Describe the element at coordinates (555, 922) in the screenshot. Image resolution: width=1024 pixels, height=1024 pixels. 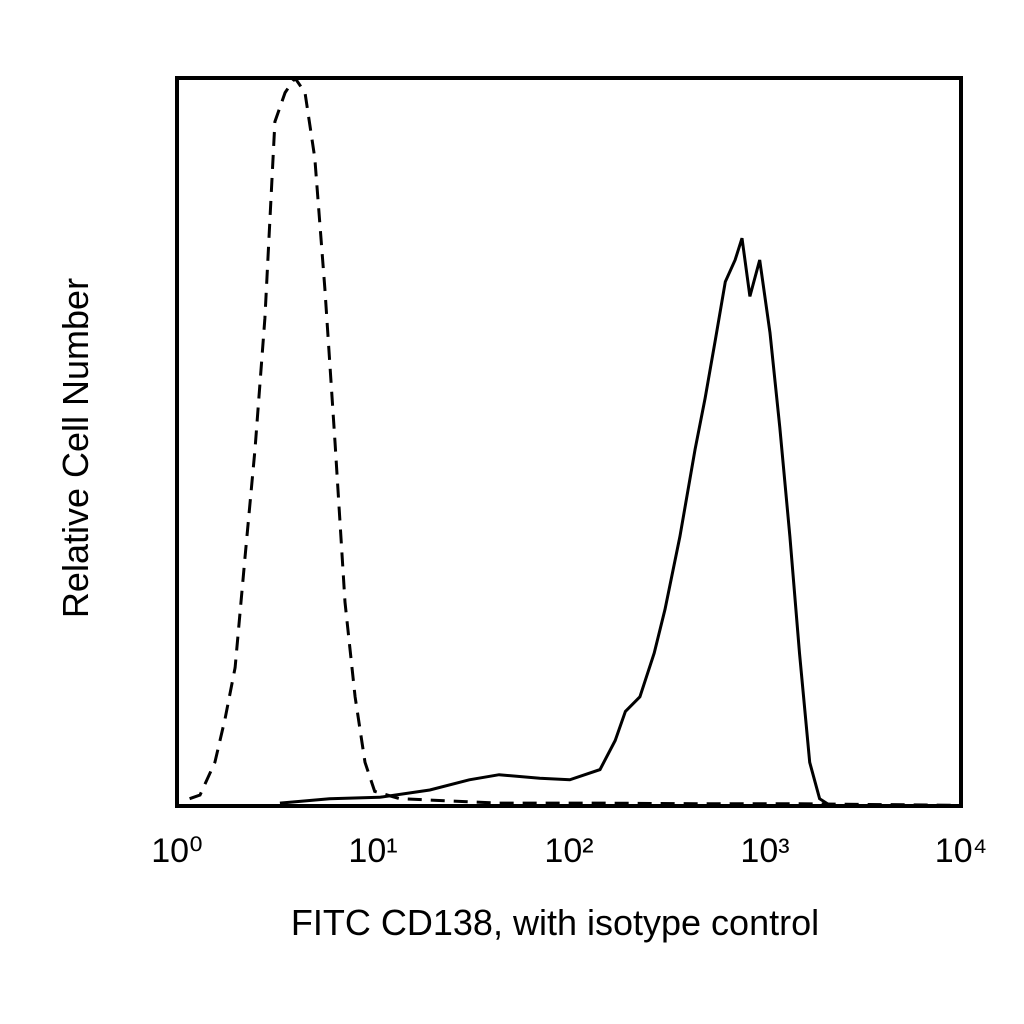
I see `x-axis-label: FITC CD138, with isotype control` at that location.